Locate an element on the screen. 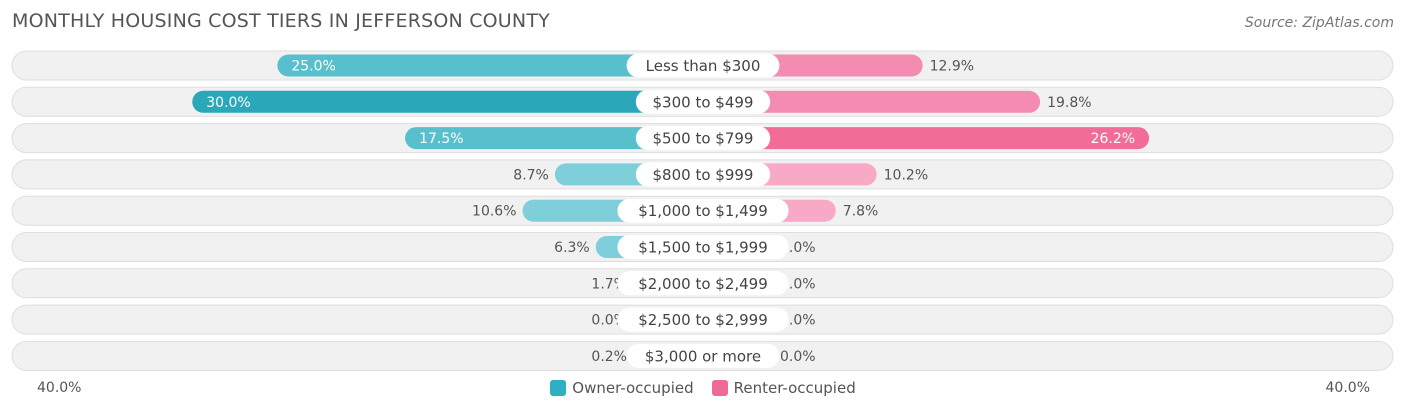 The width and height of the screenshot is (1406, 414). legend: Owner-occupied Renter-occupied is located at coordinates (703, 388).